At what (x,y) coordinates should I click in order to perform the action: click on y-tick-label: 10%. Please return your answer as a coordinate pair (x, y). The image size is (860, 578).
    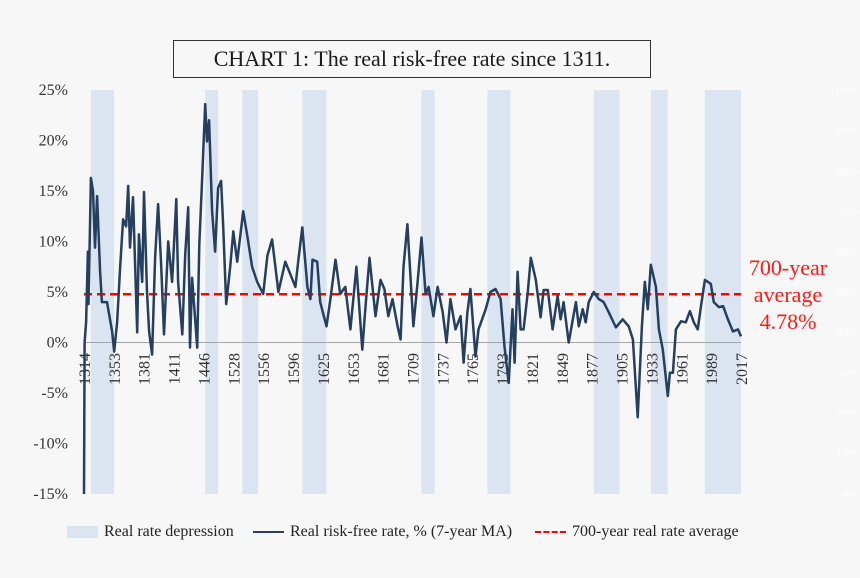
    Looking at the image, I should click on (53, 242).